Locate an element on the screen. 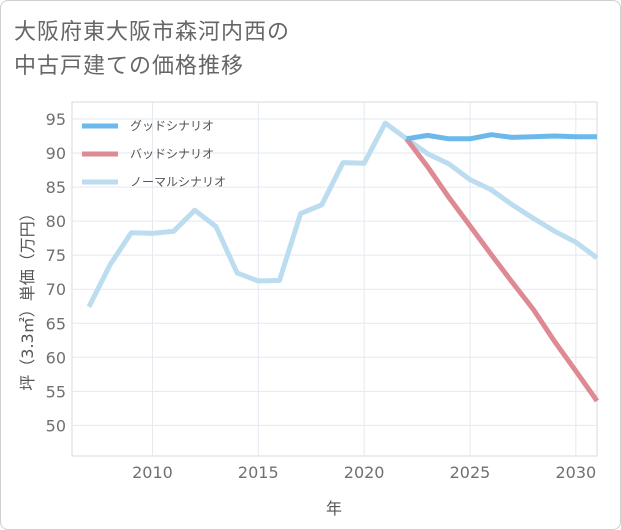 This screenshot has width=621, height=530. y-tick-label: 60 is located at coordinates (56, 357).